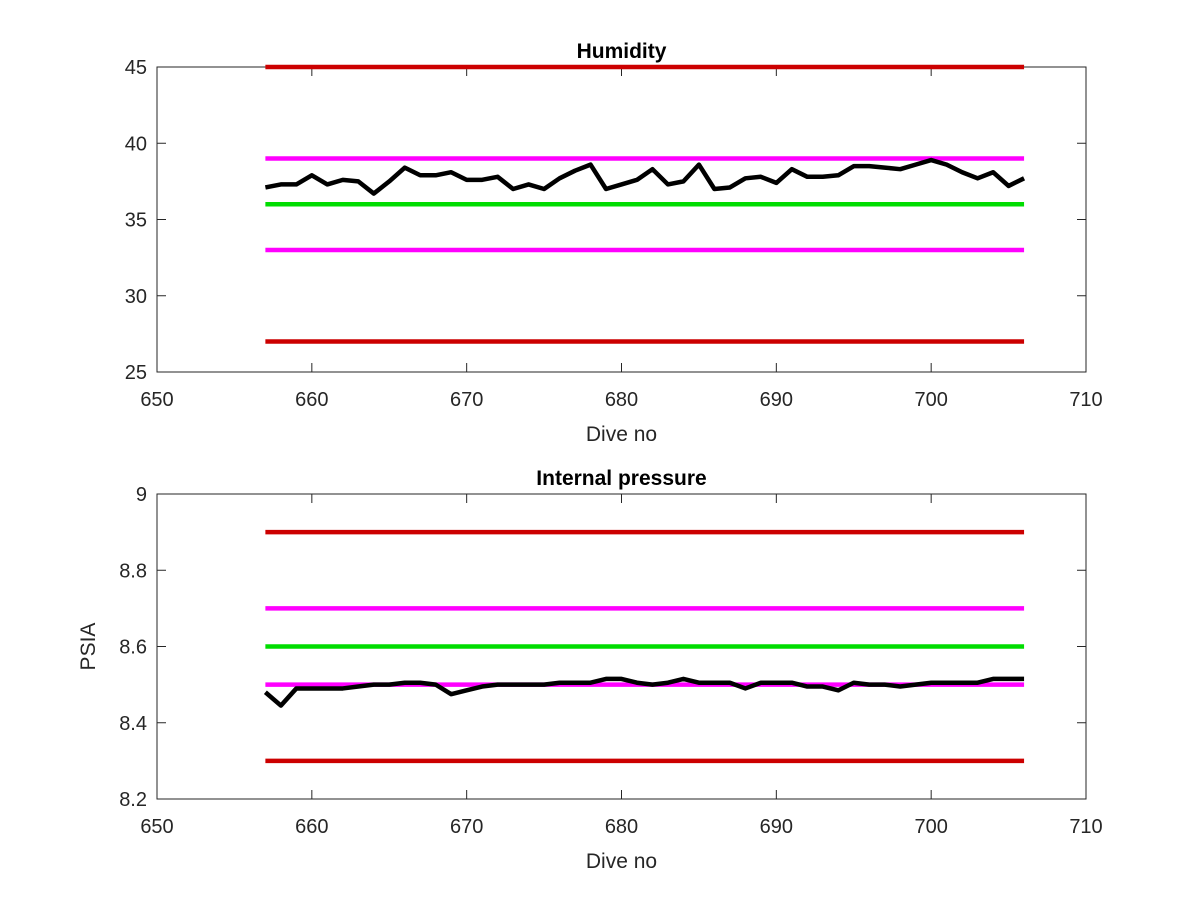 This screenshot has width=1200, height=900. What do you see at coordinates (136, 221) in the screenshot?
I see `y-tick-label: 35` at bounding box center [136, 221].